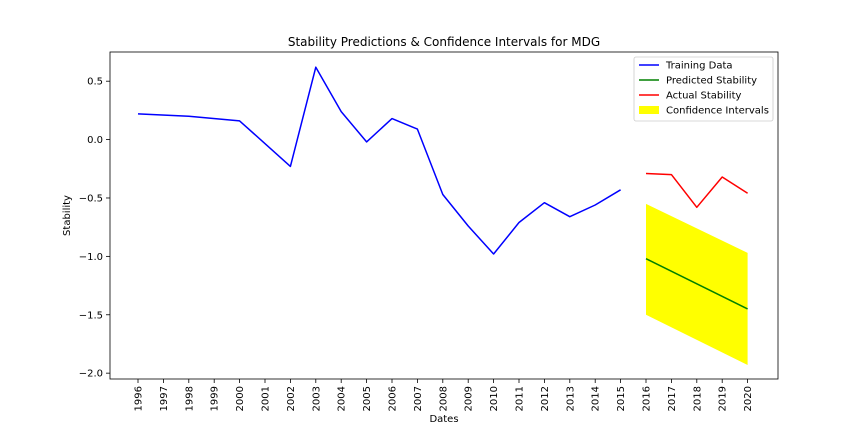 Image resolution: width=864 pixels, height=432 pixels. Describe the element at coordinates (393, 398) in the screenshot. I see `x-tick-label: 2006` at that location.